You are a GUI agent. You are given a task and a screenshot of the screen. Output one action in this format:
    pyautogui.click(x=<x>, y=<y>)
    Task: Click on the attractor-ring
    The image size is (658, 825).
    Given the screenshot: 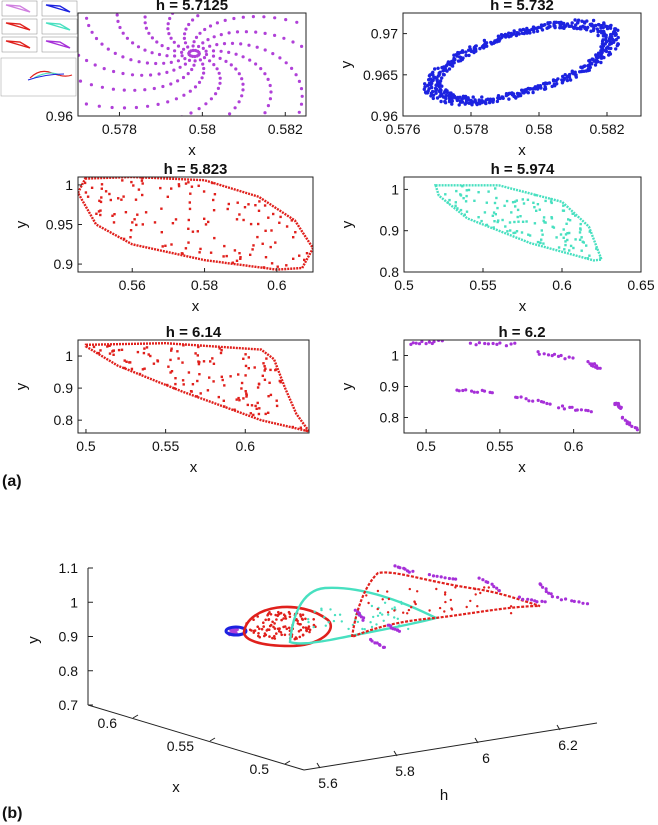 What is the action you would take?
    pyautogui.click(x=236, y=631)
    